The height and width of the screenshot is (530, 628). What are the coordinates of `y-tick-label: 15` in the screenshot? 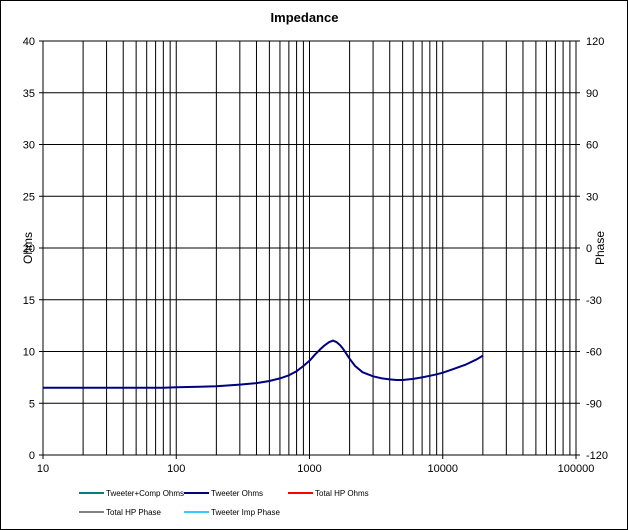 It's located at (29, 301).